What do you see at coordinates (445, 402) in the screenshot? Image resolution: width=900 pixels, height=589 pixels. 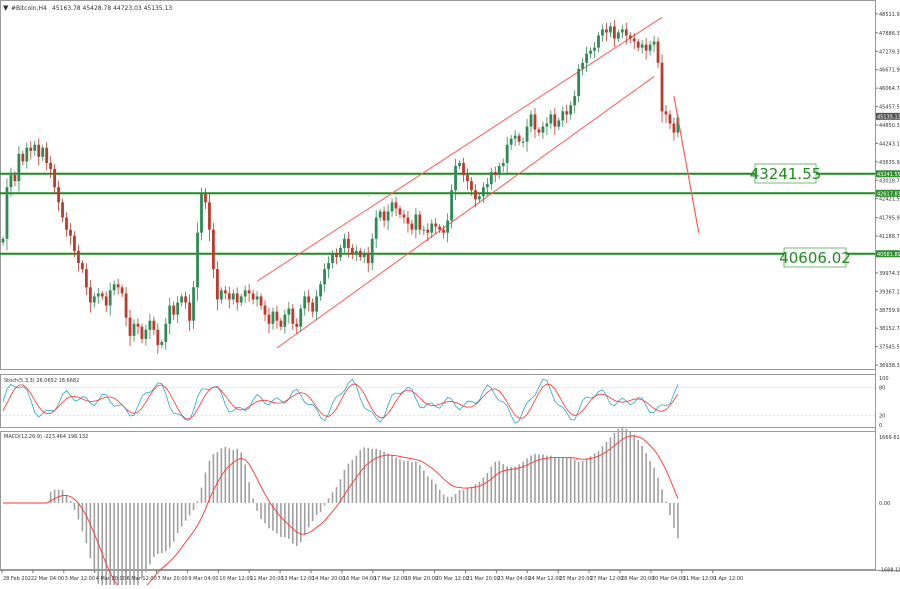 I see `stochastic-indicator: 100 80 20 0` at bounding box center [445, 402].